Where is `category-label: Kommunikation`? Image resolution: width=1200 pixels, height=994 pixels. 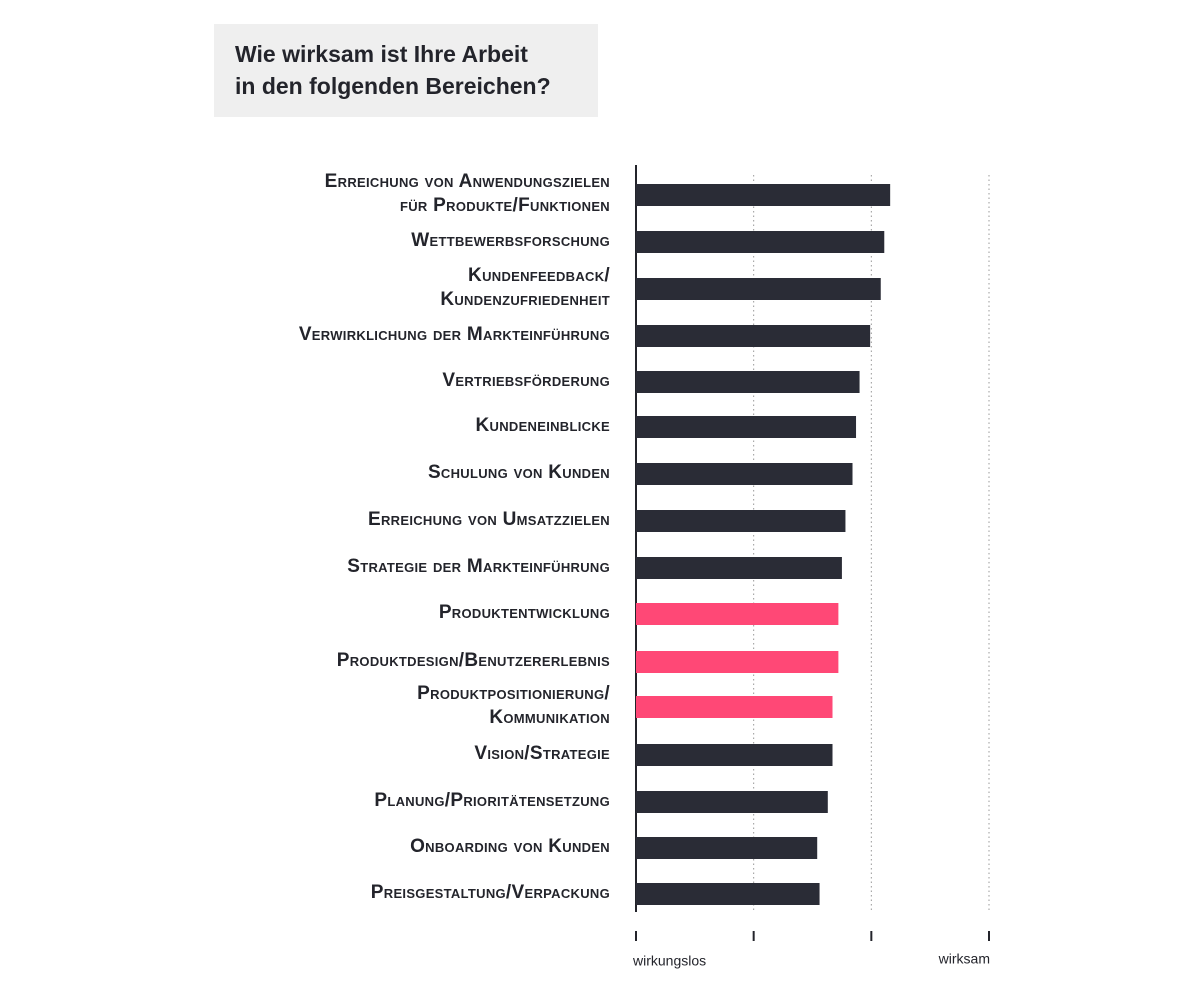
category-label: Kommunikation is located at coordinates (549, 717).